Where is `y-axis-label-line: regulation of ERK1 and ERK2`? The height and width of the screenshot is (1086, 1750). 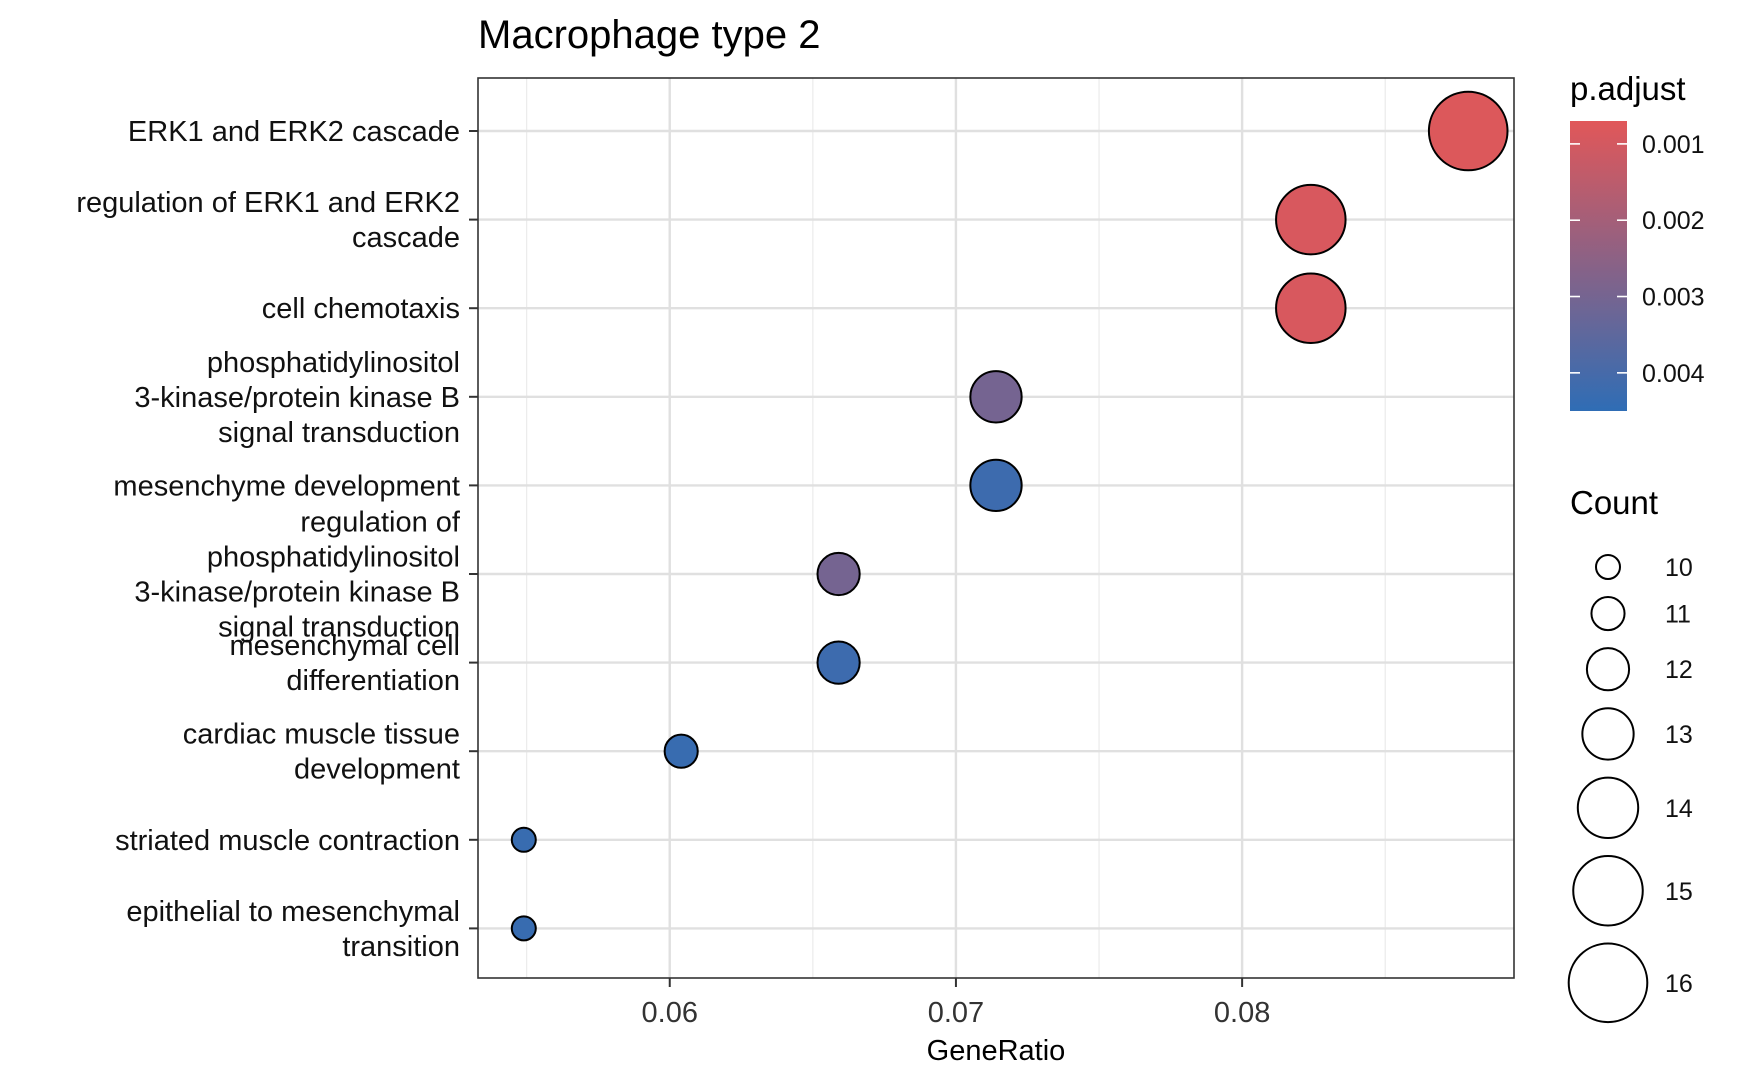
y-axis-label-line: regulation of ERK1 and ERK2 is located at coordinates (268, 203).